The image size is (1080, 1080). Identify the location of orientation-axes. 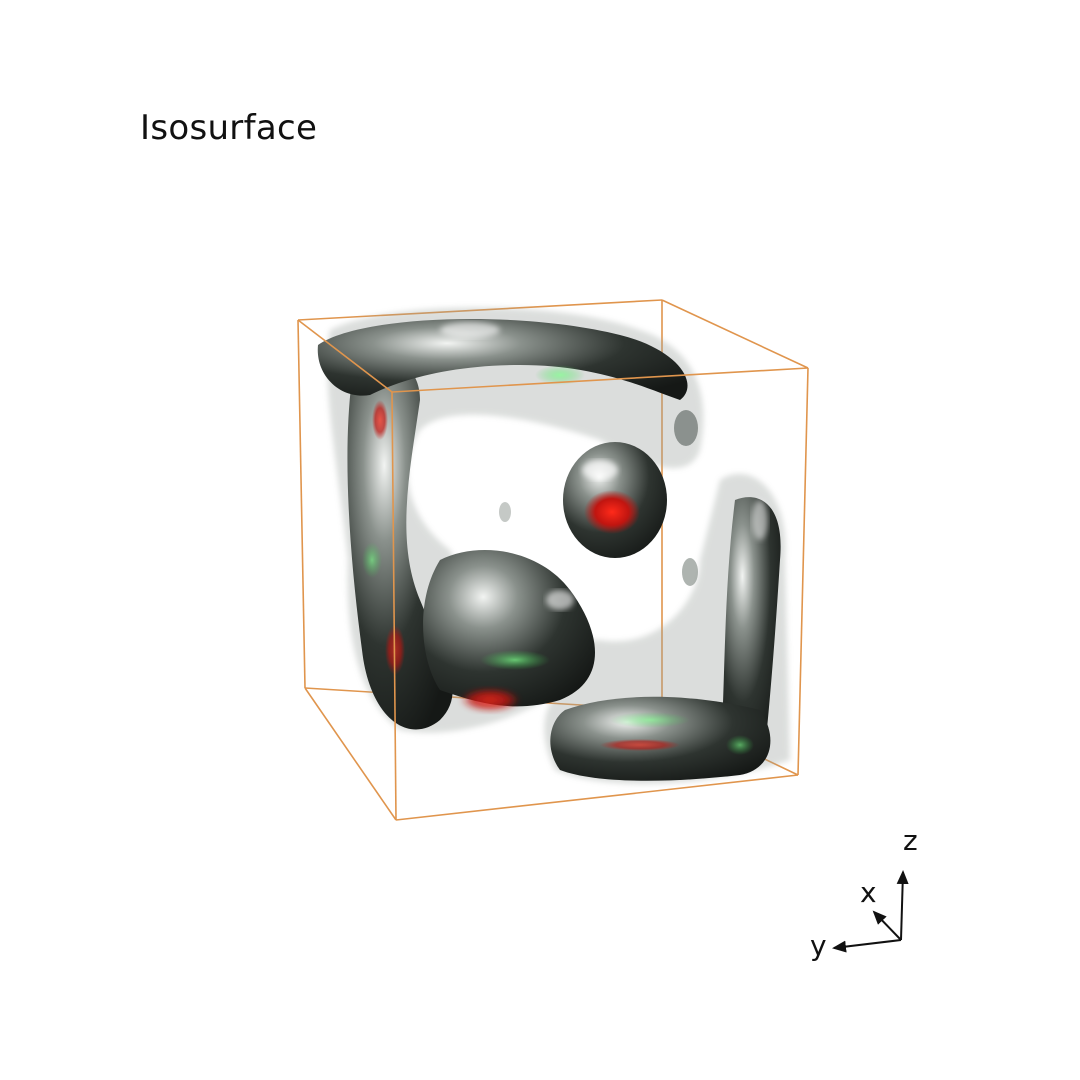
(870, 911).